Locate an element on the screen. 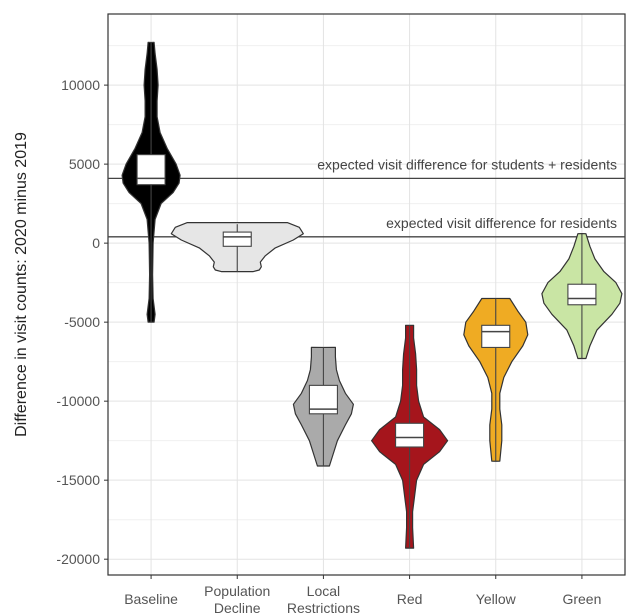 The height and width of the screenshot is (615, 627). y-axis-ticks: 10000 5000 0 -5000 -10000 -15000 -20000 is located at coordinates (82, 322).